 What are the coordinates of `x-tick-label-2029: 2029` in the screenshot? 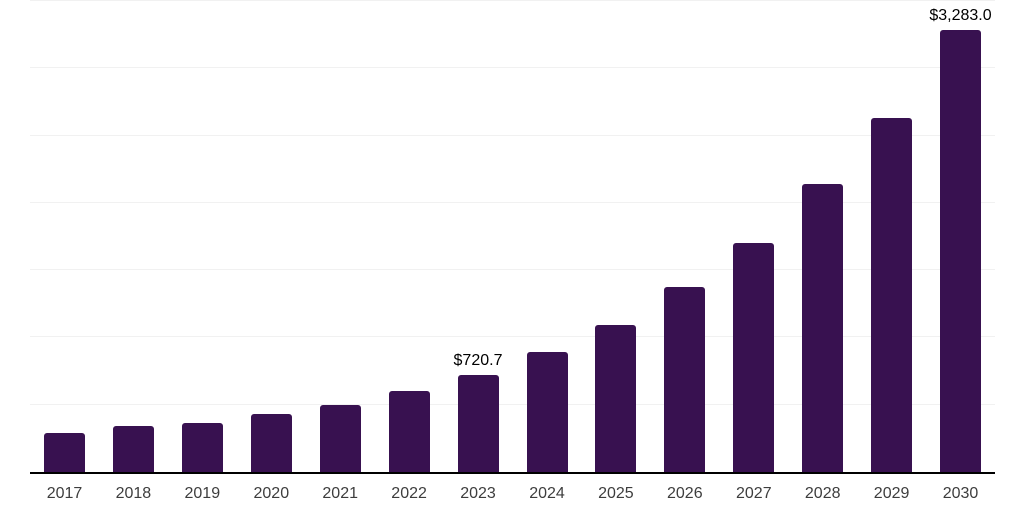 It's located at (891, 493).